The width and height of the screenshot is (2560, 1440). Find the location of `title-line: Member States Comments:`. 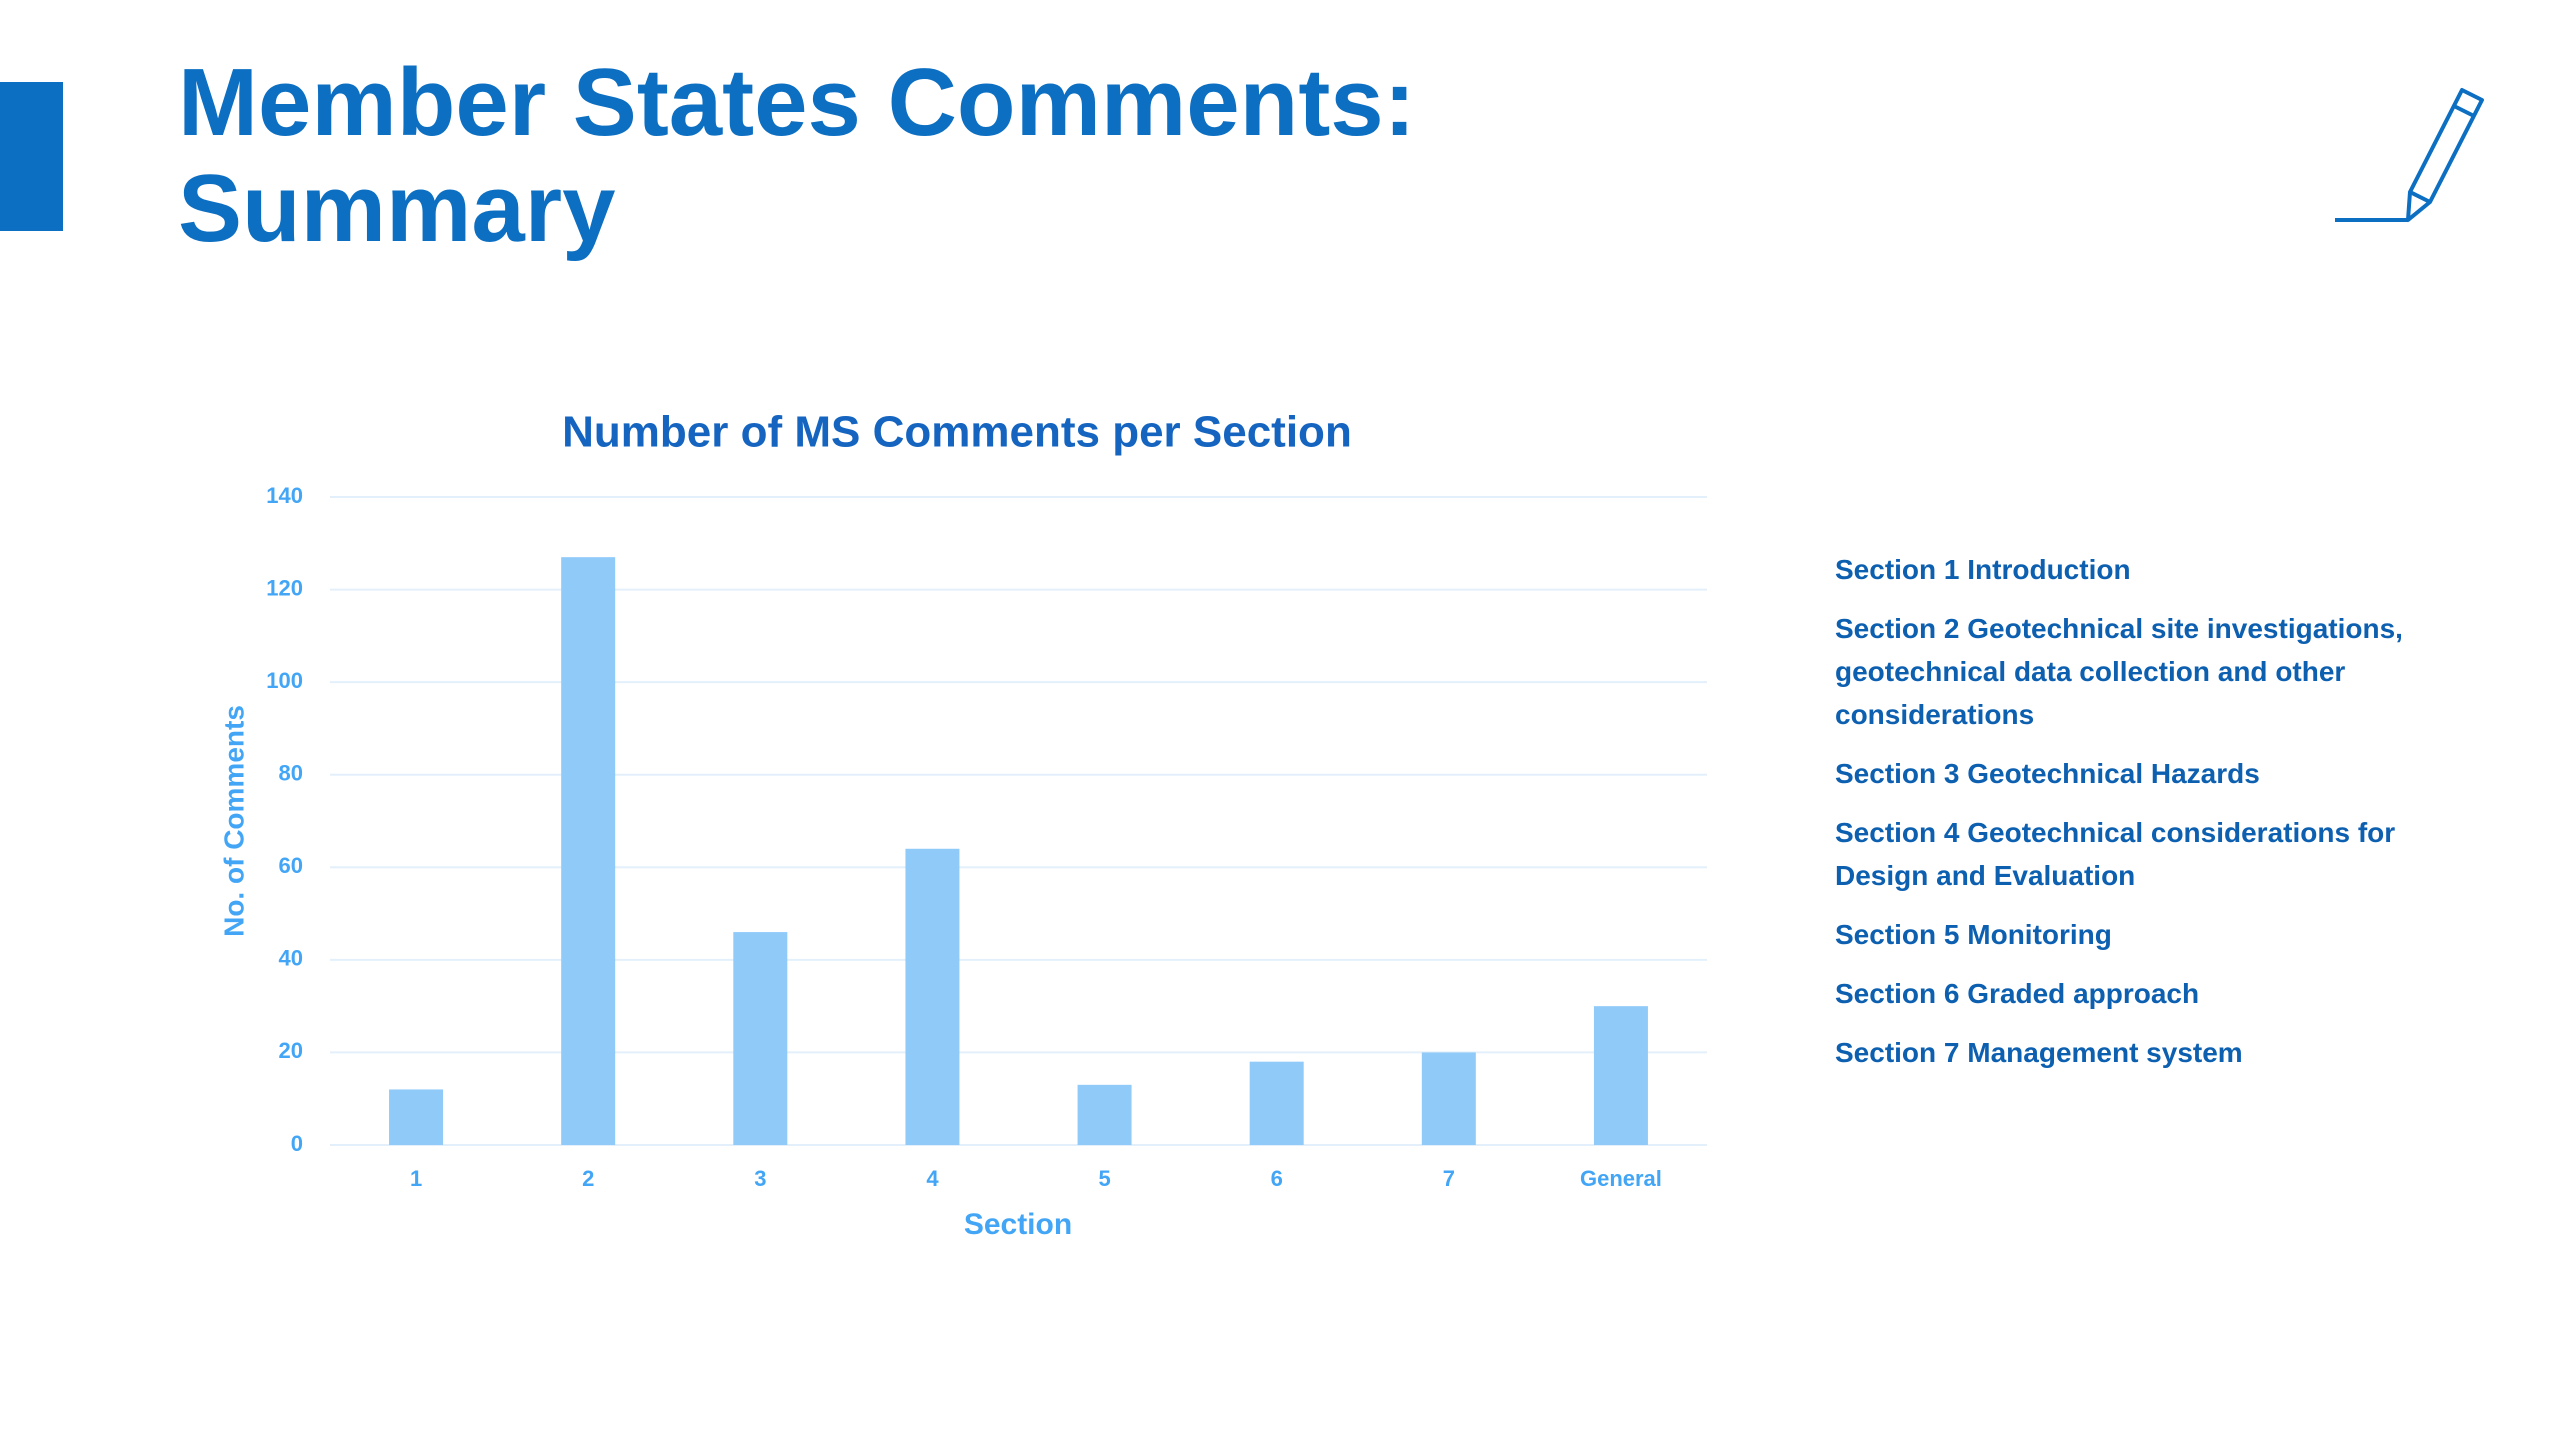

title-line: Member States Comments: is located at coordinates (797, 102).